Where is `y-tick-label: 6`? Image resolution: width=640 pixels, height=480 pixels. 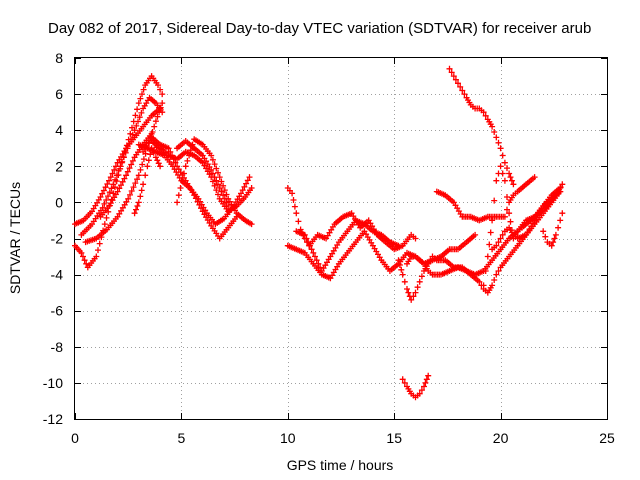 y-tick-label: 6 is located at coordinates (59, 94).